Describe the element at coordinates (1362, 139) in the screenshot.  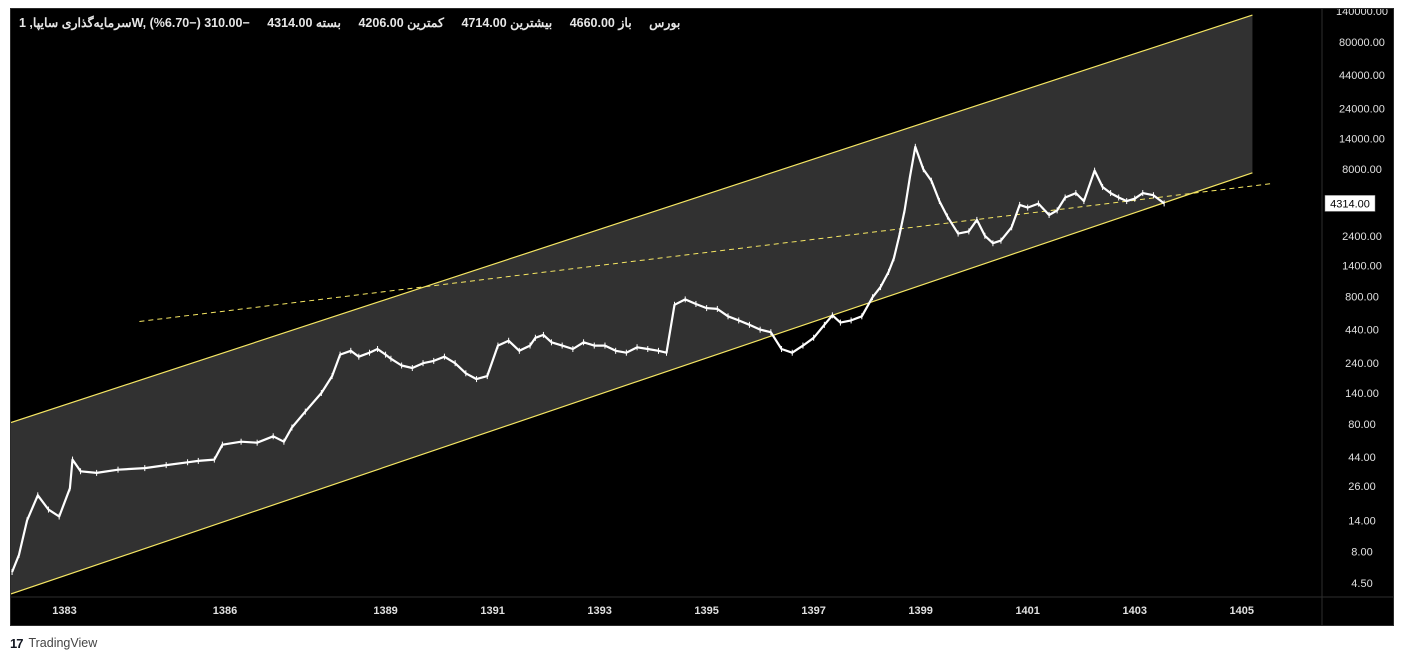
I see `y-tick-label: 14000.00` at that location.